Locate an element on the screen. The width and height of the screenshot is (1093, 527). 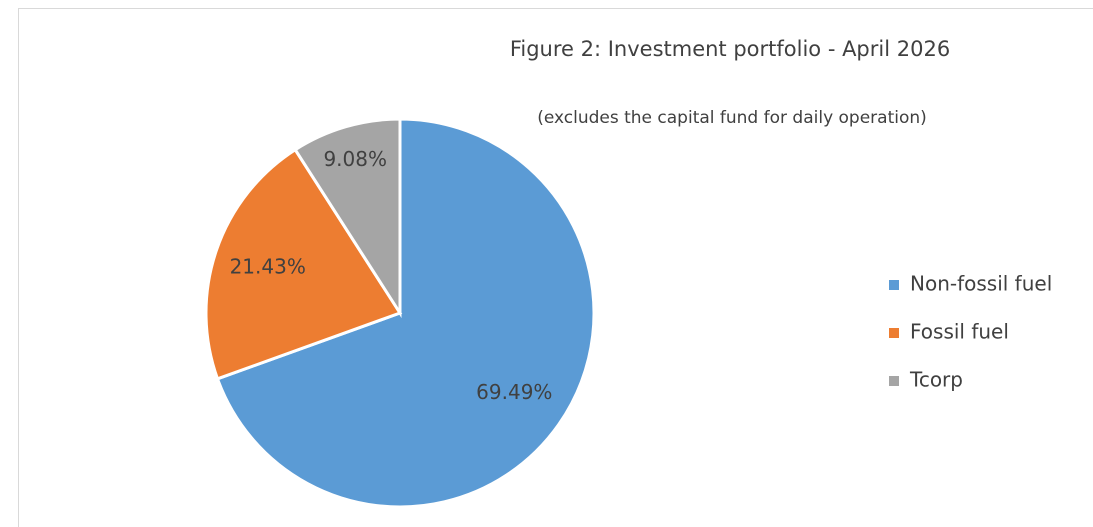
legend-label: Fossil fuel is located at coordinates (959, 332).